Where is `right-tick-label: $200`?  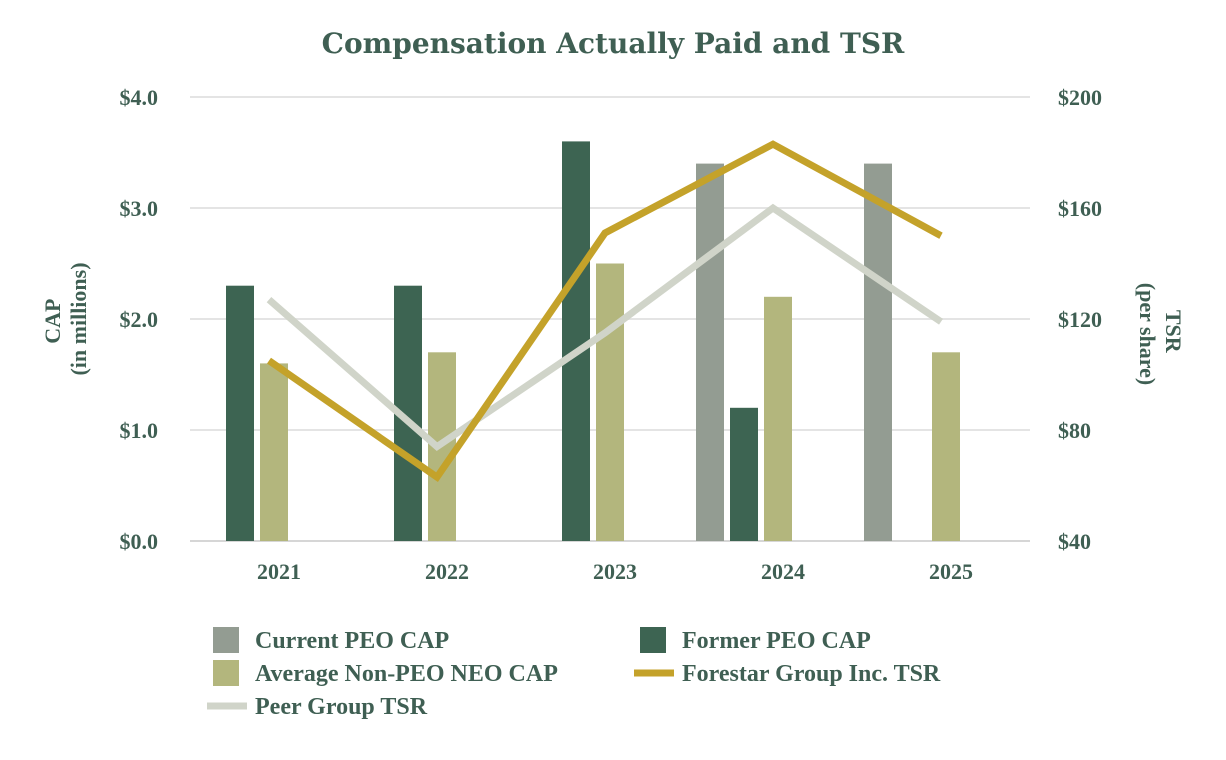
right-tick-label: $200 is located at coordinates (1080, 97).